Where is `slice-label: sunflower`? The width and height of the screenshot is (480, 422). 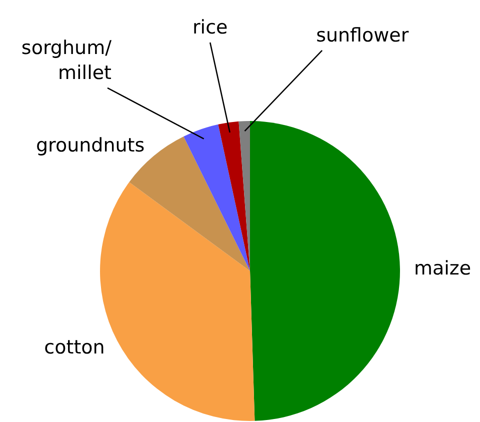
slice-label: sunflower is located at coordinates (362, 35).